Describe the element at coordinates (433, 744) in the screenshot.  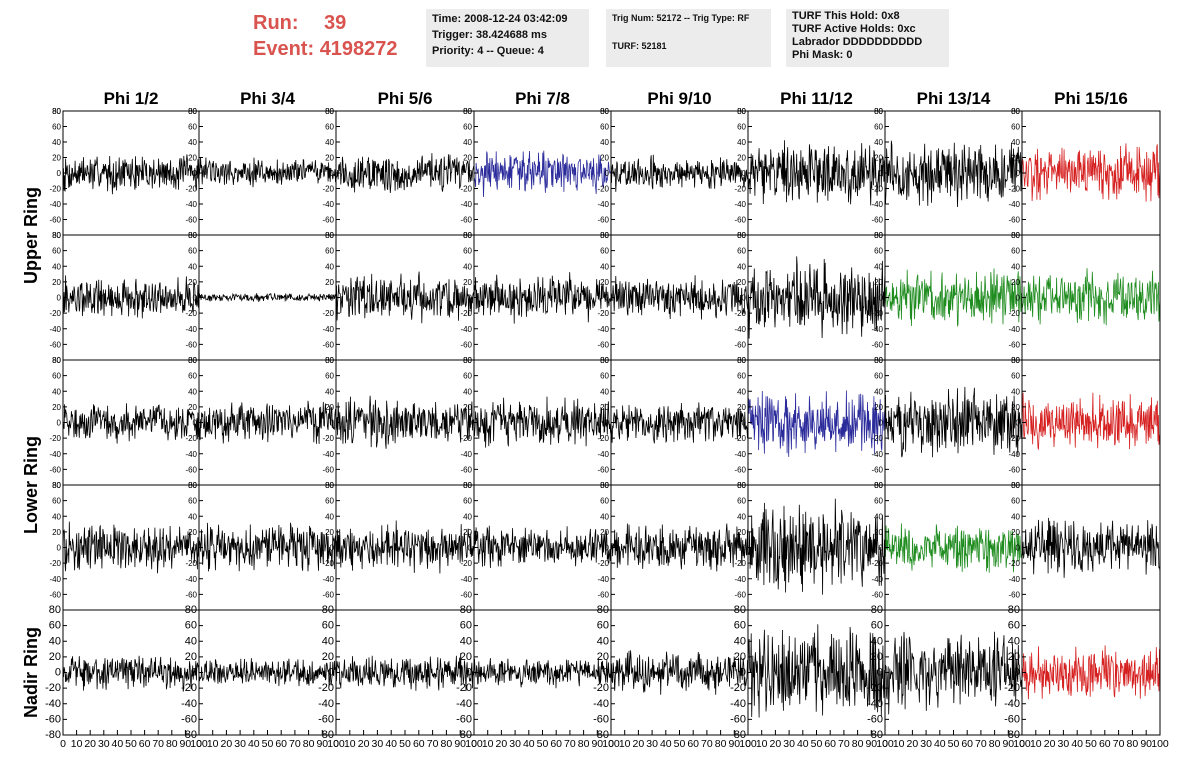
I see `x-tick-label: 70` at that location.